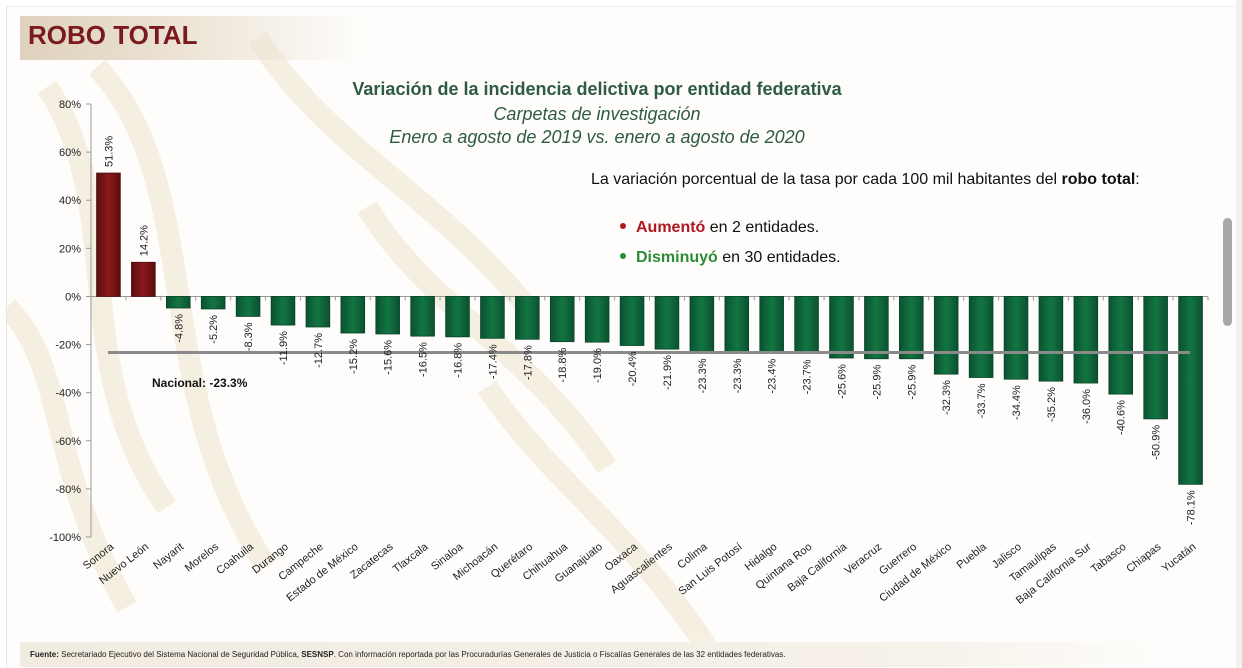 Image resolution: width=1242 pixels, height=668 pixels. Describe the element at coordinates (214, 329) in the screenshot. I see `data-label: -5.2%` at that location.